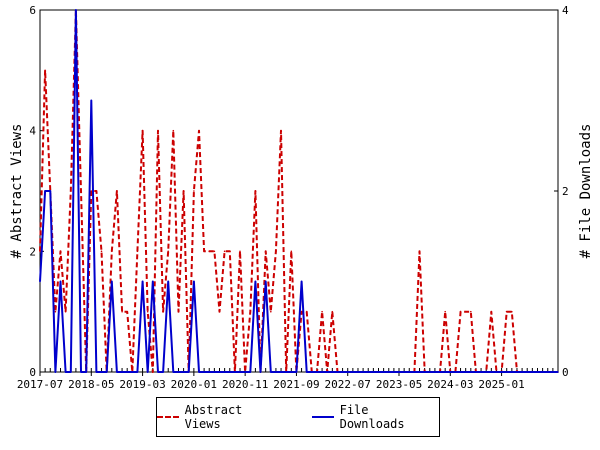 Image resolution: width=600 pixels, height=450 pixels. I want to click on y2-tick-label: 2, so click(565, 191).